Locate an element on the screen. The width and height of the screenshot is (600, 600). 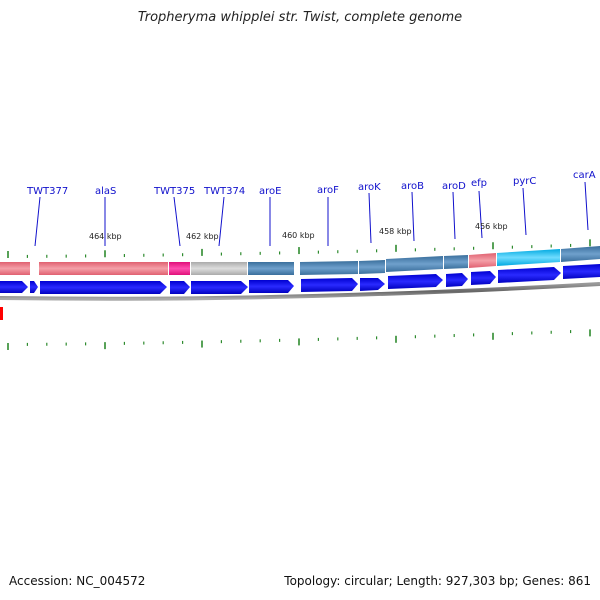
kbp-label: 460 kbp is located at coordinates (298, 235).